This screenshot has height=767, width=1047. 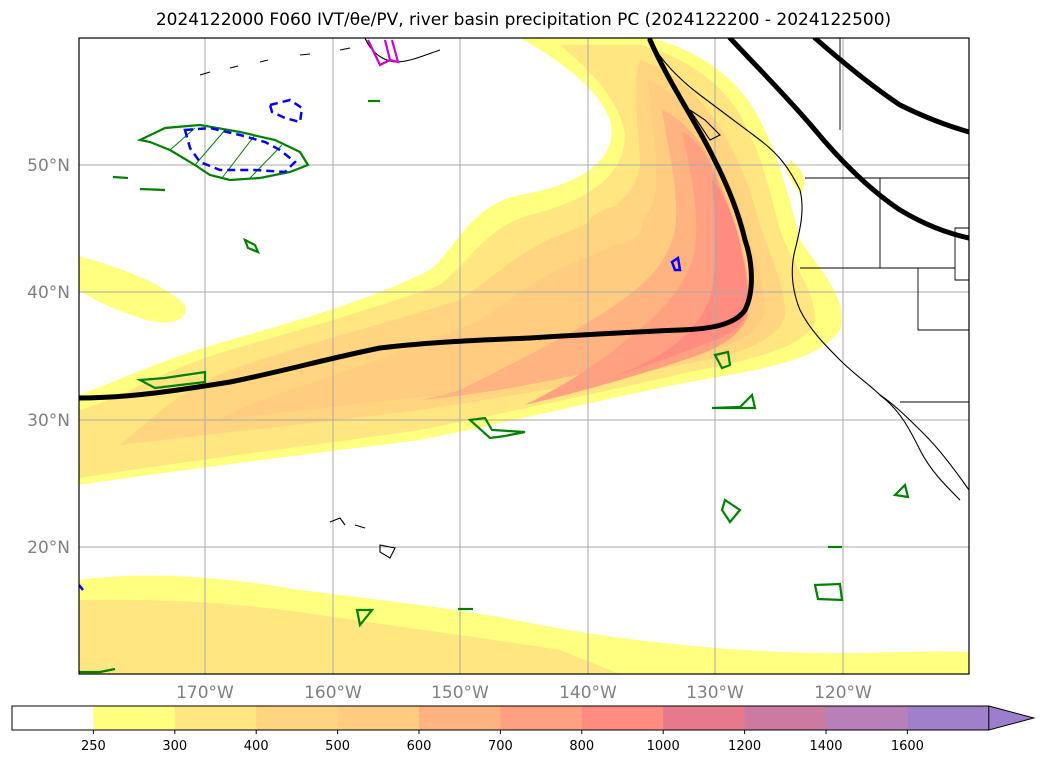 What do you see at coordinates (843, 693) in the screenshot?
I see `lon-label-120w: 120°W` at bounding box center [843, 693].